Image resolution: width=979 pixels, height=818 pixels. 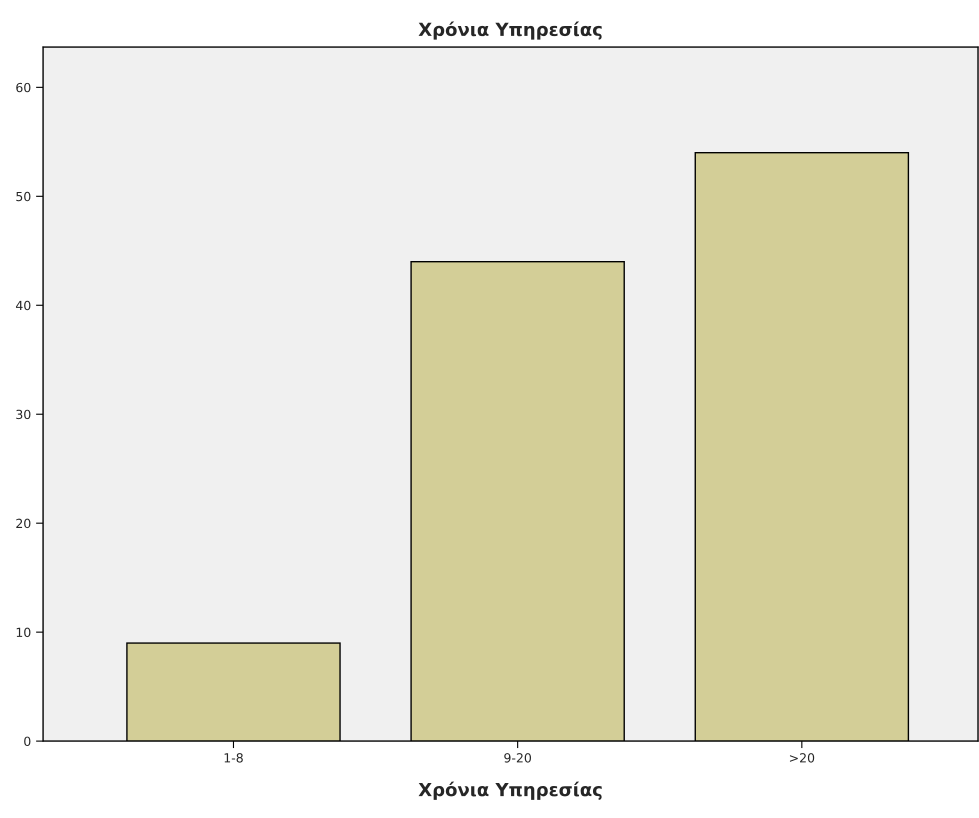 I want to click on y-tick-label: 30, so click(x=23, y=415).